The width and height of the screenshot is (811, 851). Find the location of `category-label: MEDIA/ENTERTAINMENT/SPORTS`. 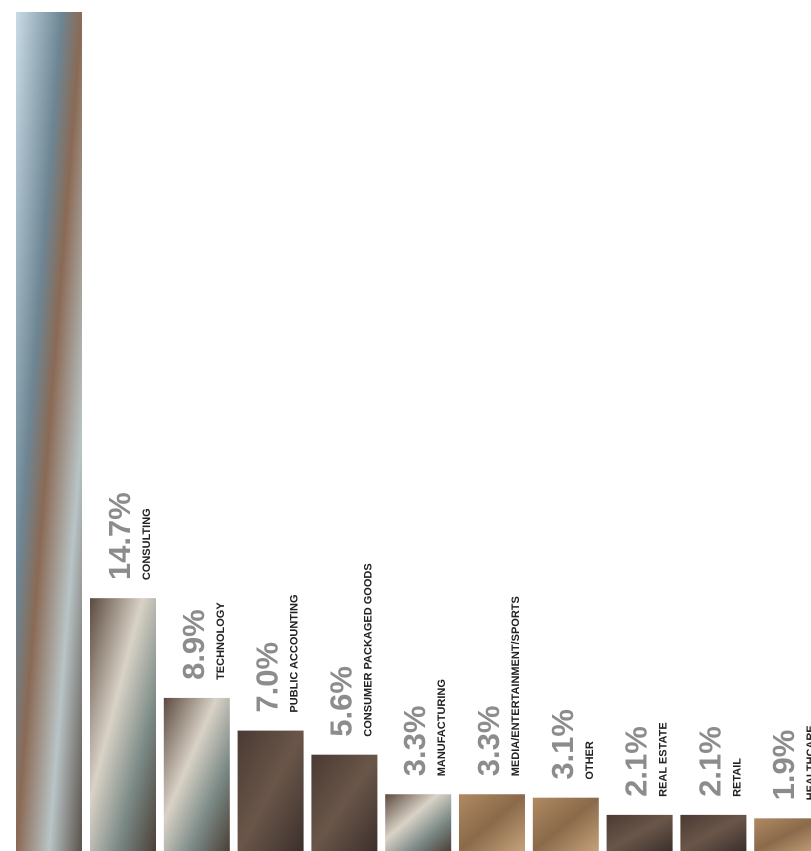

category-label: MEDIA/ENTERTAINMENT/SPORTS is located at coordinates (516, 686).